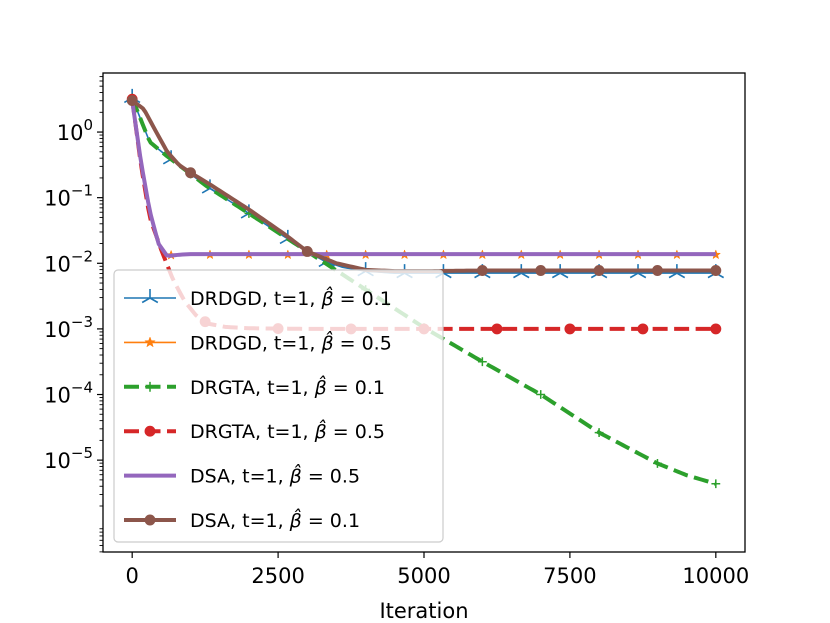 The height and width of the screenshot is (623, 830). Describe the element at coordinates (75, 130) in the screenshot. I see `y-tick-label: 10⁰` at that location.